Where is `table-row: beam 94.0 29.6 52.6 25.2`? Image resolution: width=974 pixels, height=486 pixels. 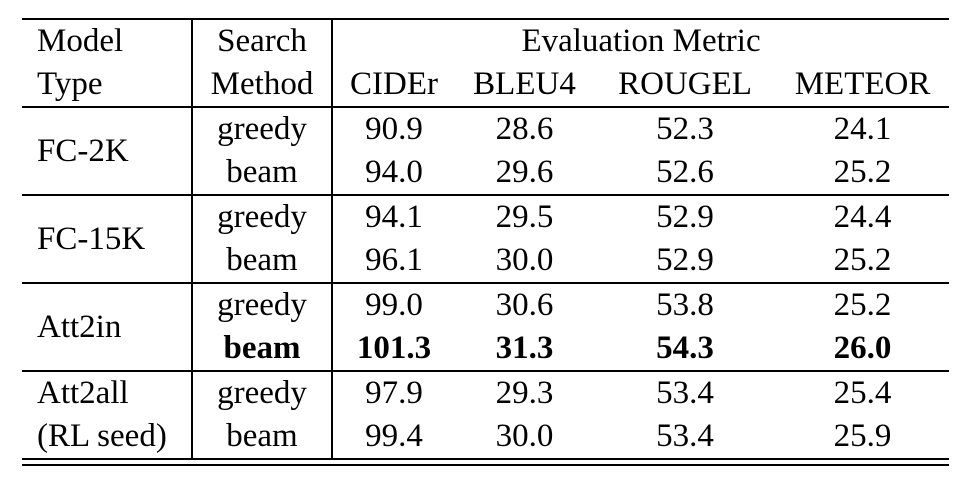 table-row: beam 94.0 29.6 52.6 25.2 is located at coordinates (486, 173).